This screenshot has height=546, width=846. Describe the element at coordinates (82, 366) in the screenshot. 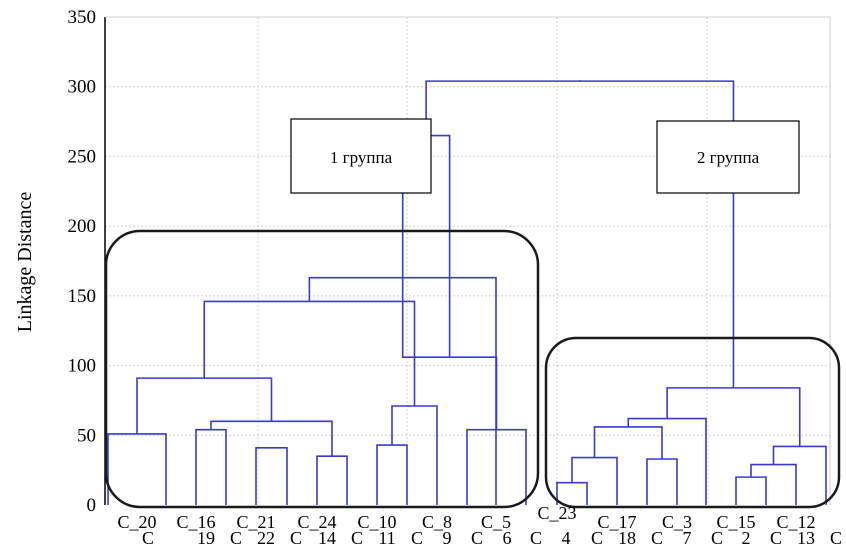

I see `y-tick-label: 100` at that location.